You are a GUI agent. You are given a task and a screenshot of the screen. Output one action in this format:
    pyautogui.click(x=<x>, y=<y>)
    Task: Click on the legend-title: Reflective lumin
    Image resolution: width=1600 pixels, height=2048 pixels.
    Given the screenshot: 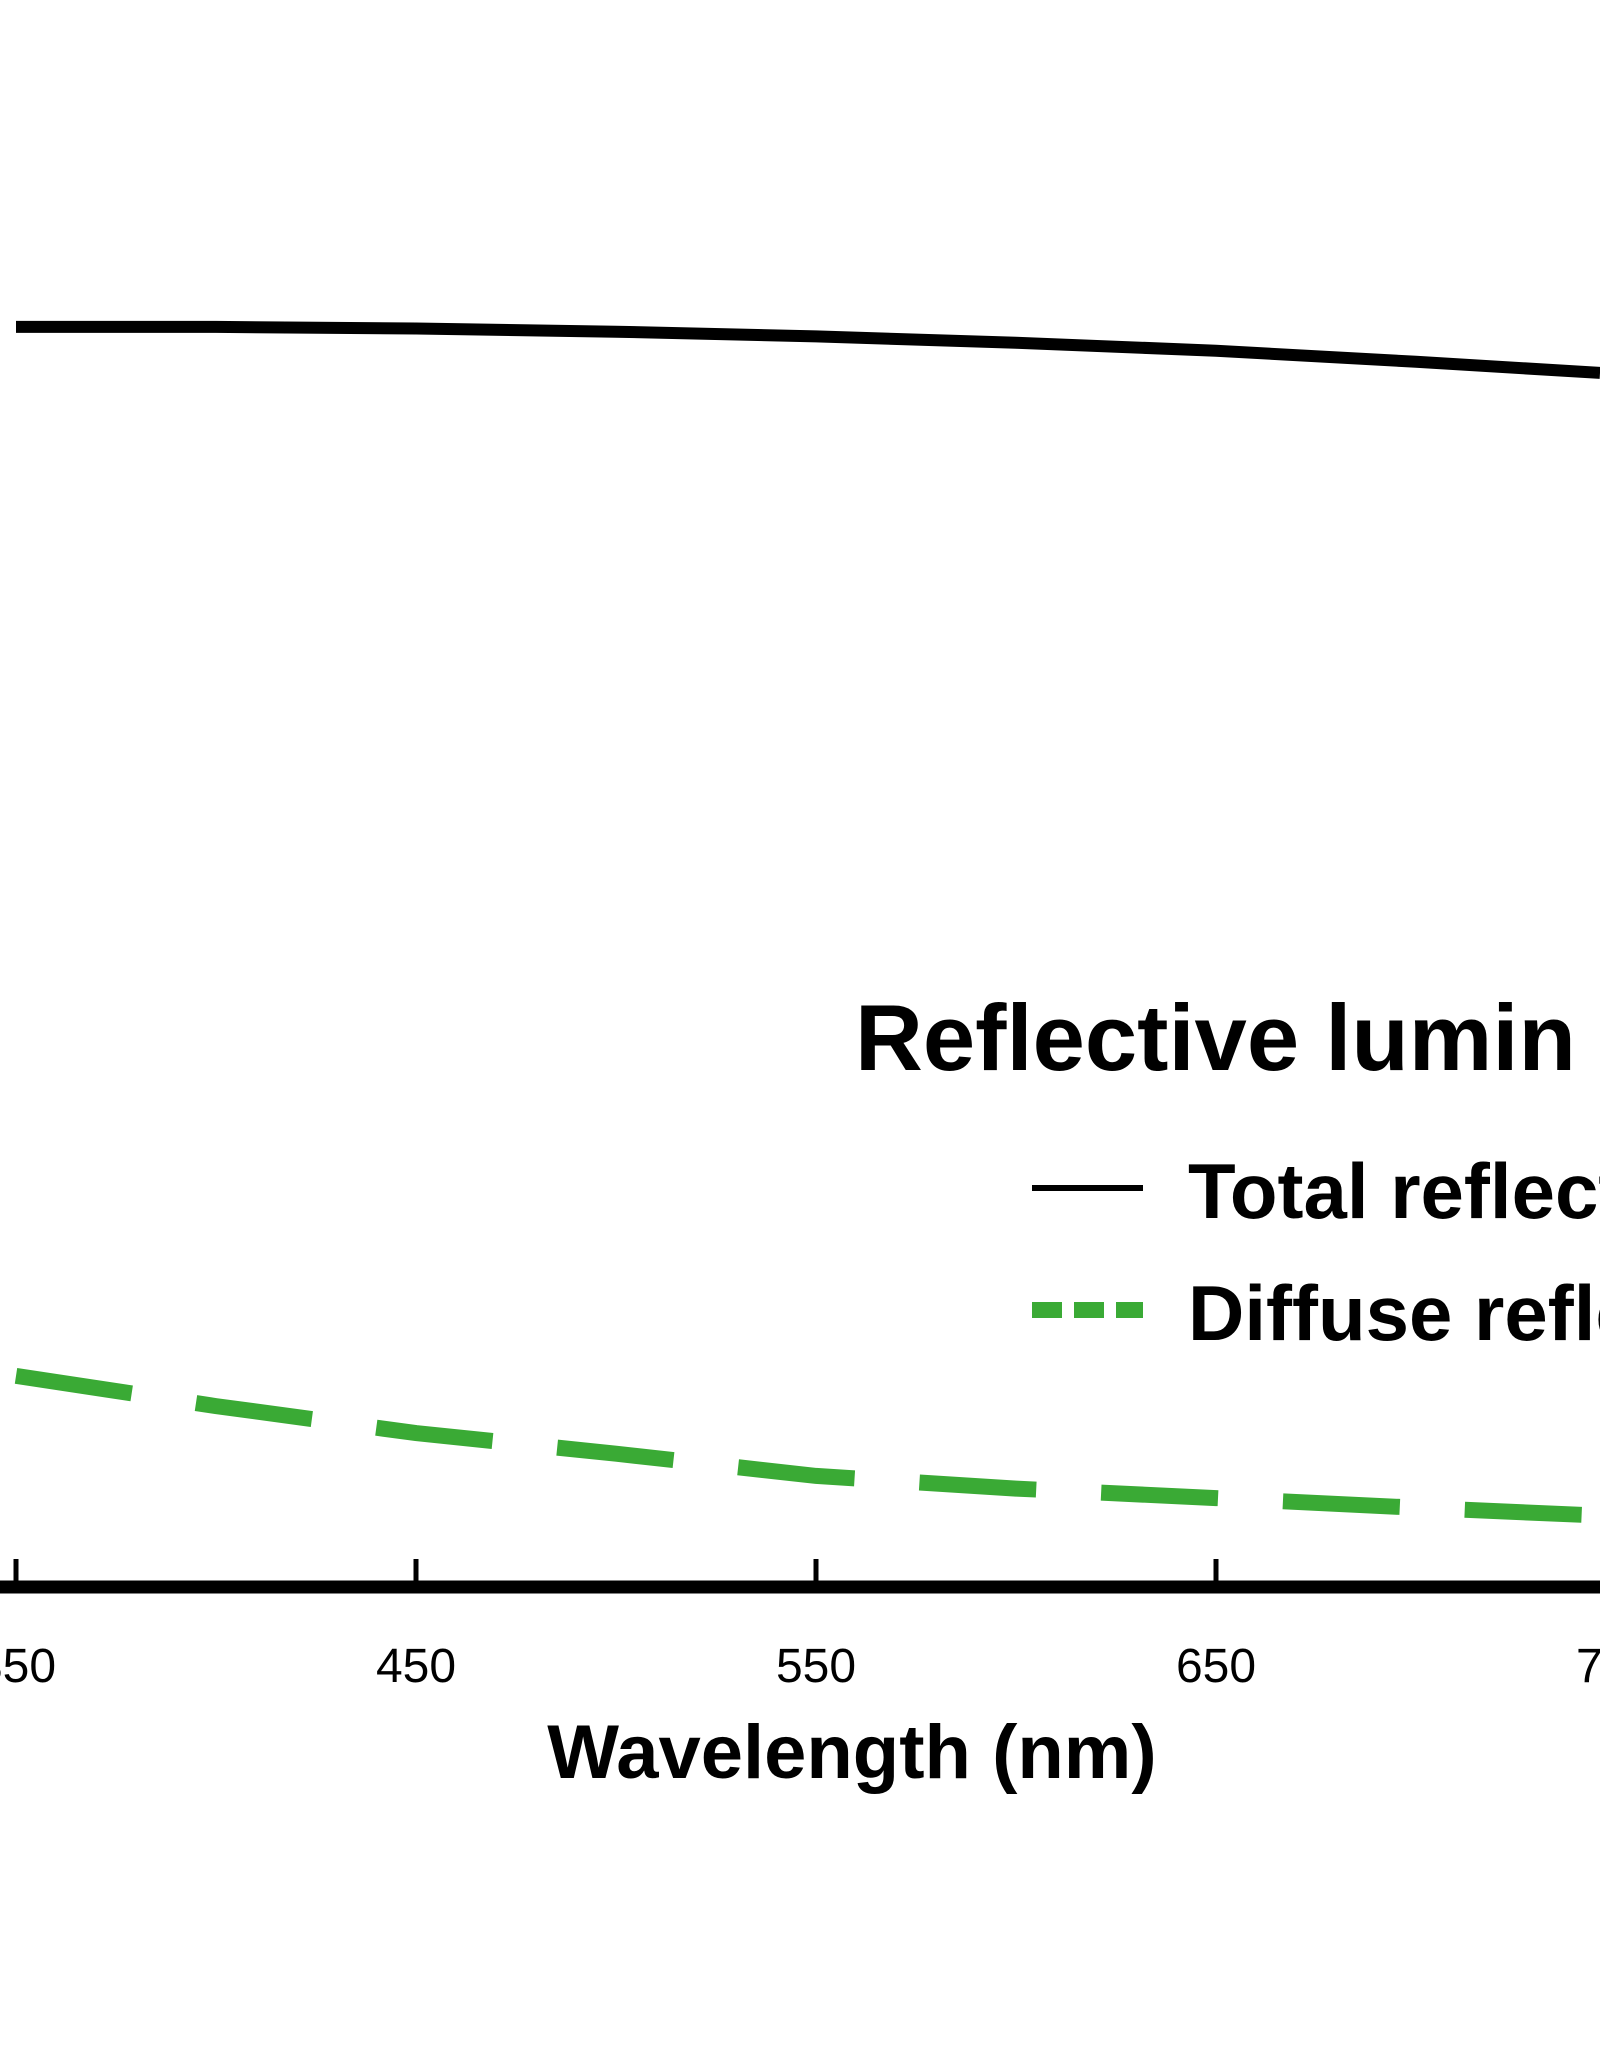 What is the action you would take?
    pyautogui.click(x=1215, y=1037)
    